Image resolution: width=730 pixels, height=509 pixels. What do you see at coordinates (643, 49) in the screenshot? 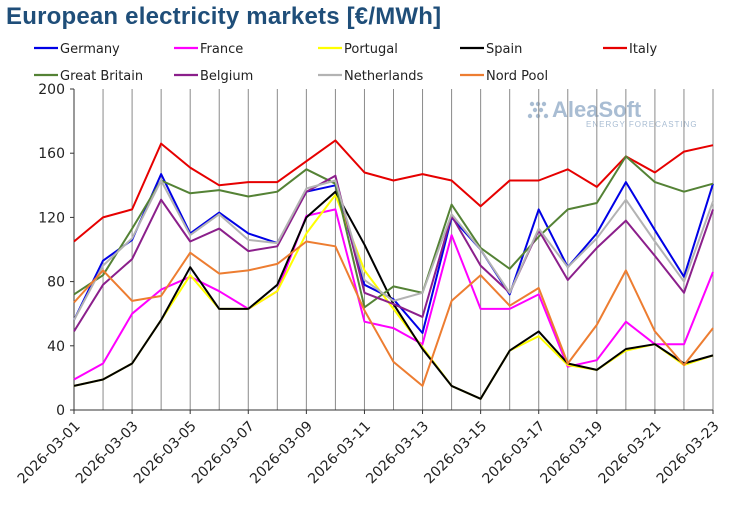
I see `legend-label-italy: Italy` at bounding box center [643, 49].